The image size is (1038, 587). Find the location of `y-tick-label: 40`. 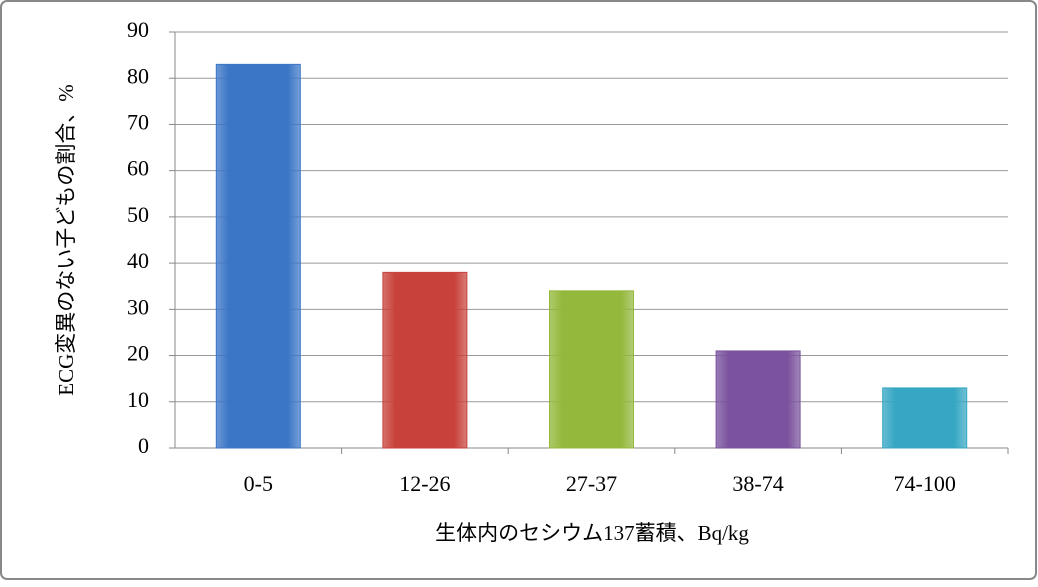

y-tick-label: 40 is located at coordinates (138, 260).